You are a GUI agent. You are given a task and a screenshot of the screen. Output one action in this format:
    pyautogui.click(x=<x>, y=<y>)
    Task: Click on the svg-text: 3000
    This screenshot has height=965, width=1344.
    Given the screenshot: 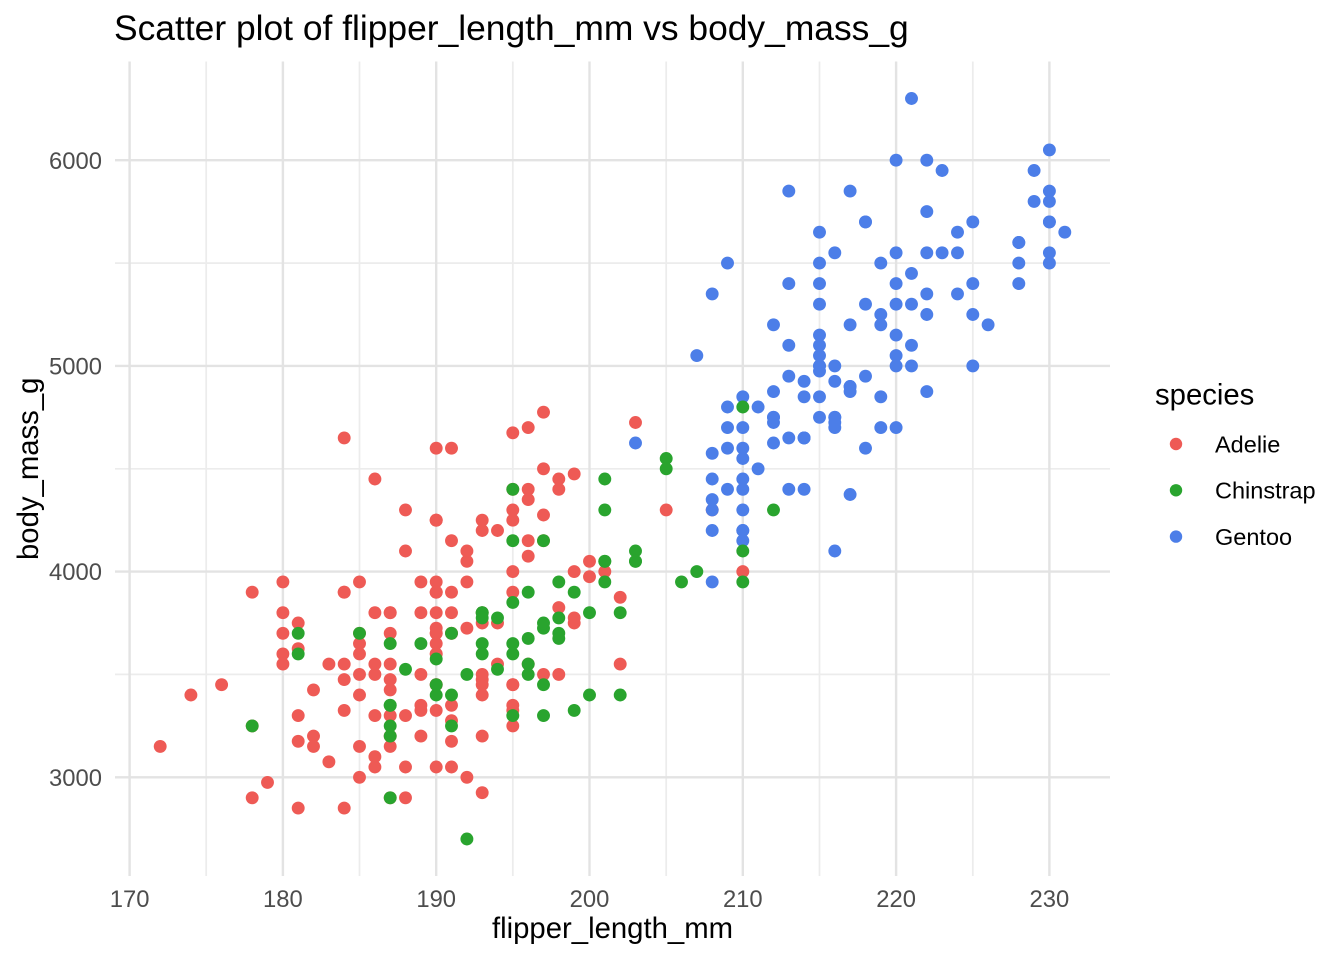 What is the action you would take?
    pyautogui.click(x=75, y=778)
    